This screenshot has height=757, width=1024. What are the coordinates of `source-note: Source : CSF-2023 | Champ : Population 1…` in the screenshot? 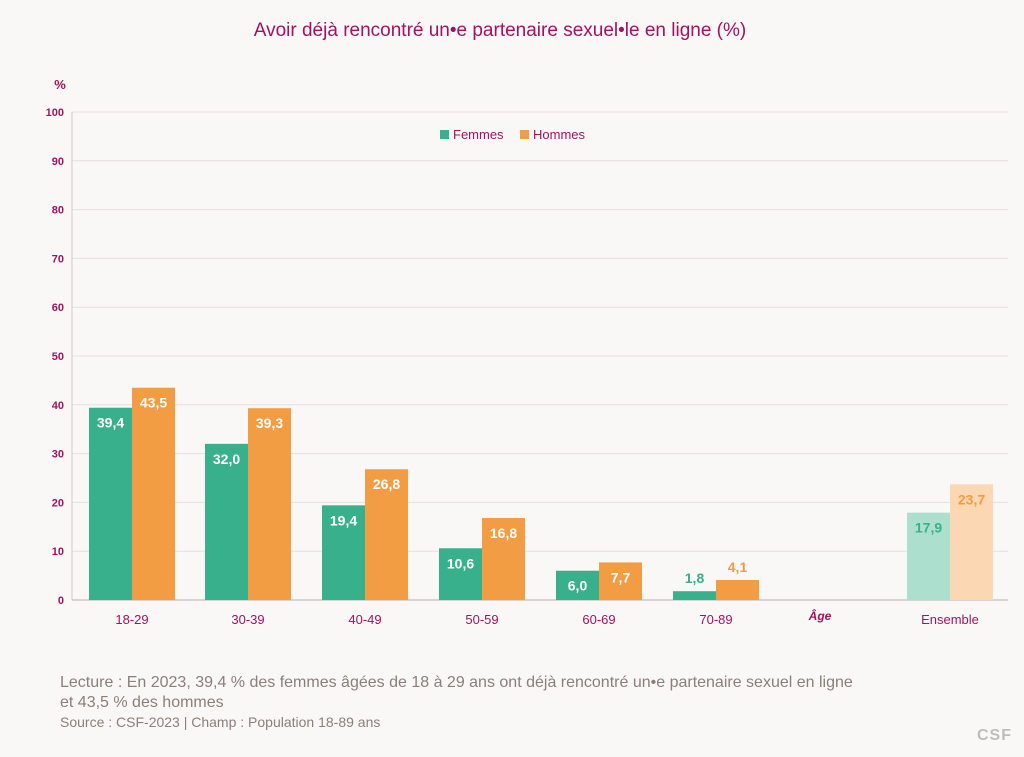 It's located at (220, 722).